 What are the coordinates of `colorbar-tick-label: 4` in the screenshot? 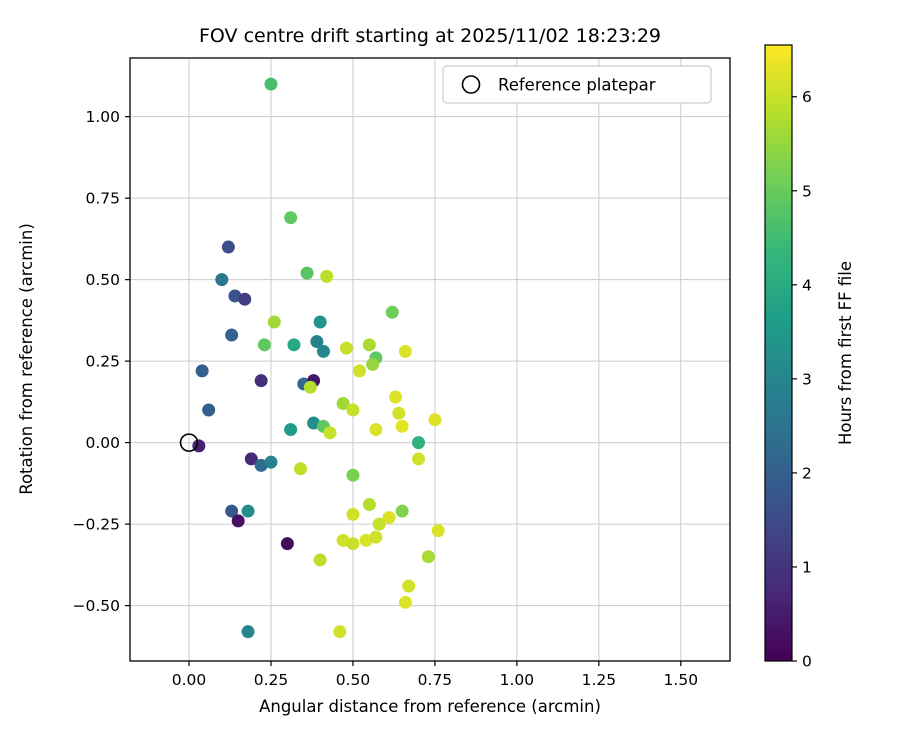 It's located at (807, 285).